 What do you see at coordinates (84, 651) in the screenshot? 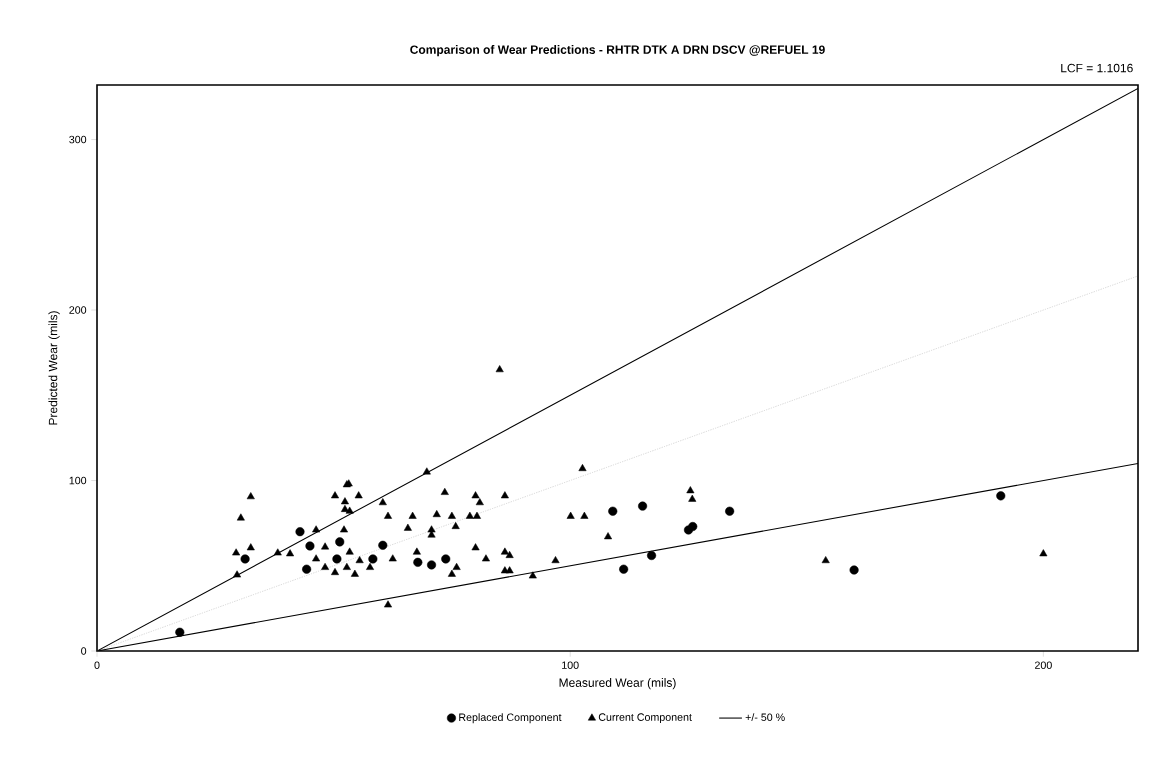
I see `y-tick-label: 0` at bounding box center [84, 651].